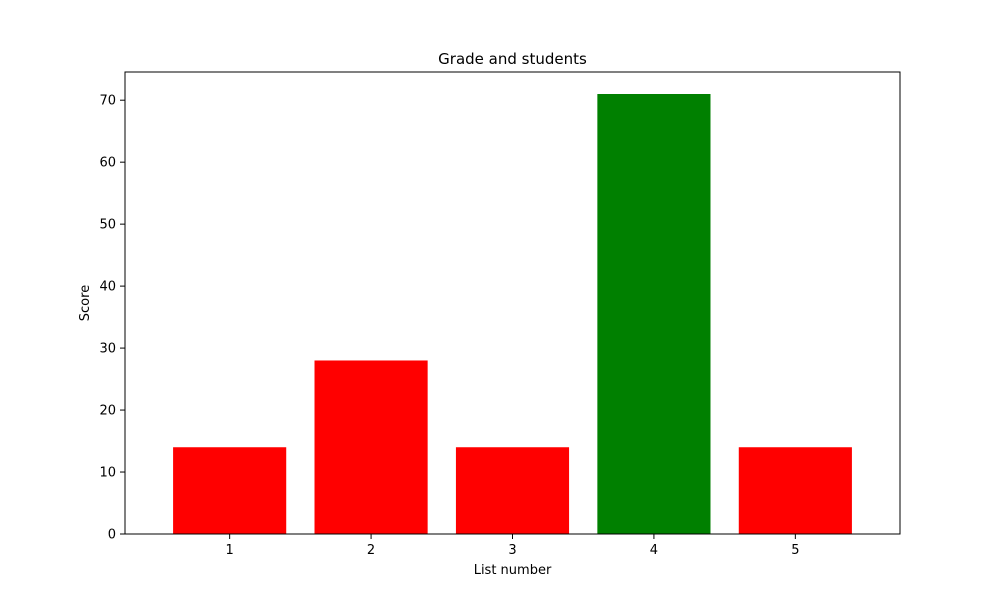 The width and height of the screenshot is (1000, 600). I want to click on x-tick-label: 5, so click(795, 550).